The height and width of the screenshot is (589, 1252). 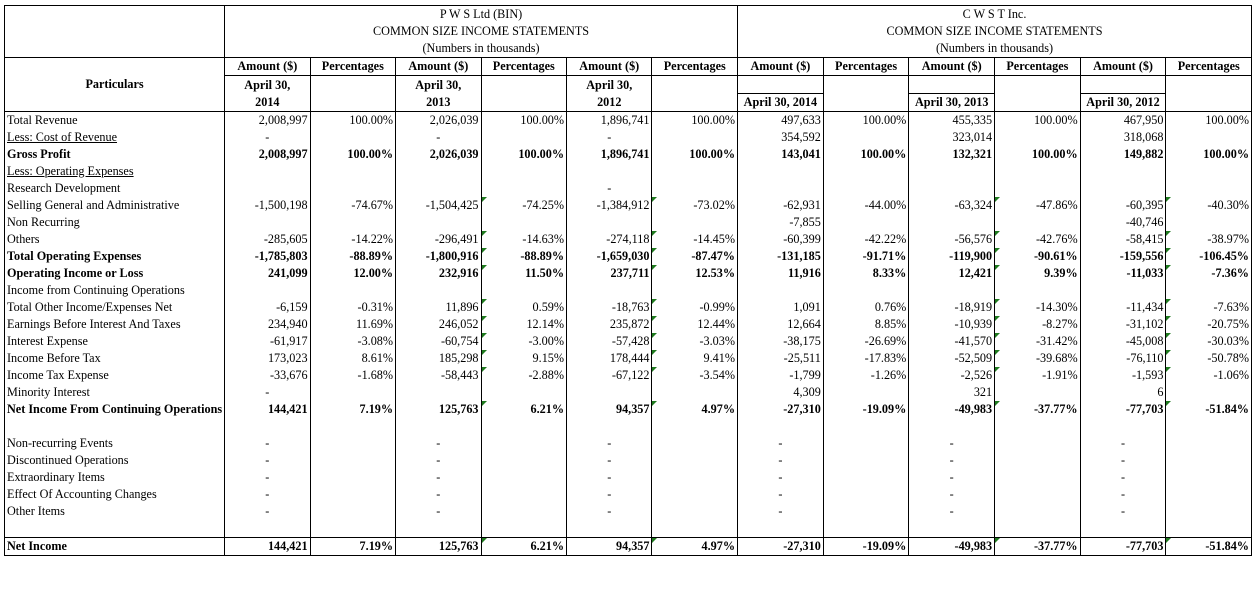 What do you see at coordinates (1037, 324) in the screenshot?
I see `percentage-cell: -8.27%` at bounding box center [1037, 324].